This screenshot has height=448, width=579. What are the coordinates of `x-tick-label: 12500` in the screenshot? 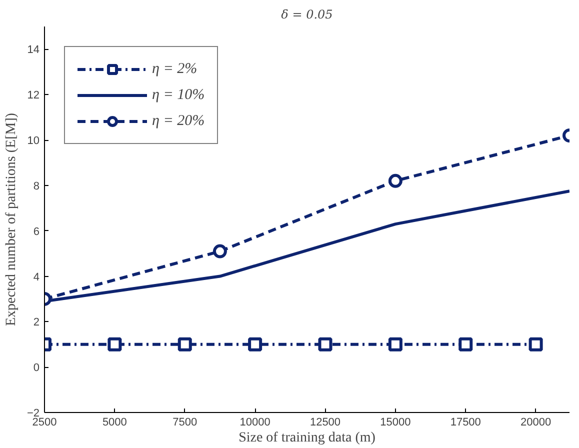 It's located at (325, 422).